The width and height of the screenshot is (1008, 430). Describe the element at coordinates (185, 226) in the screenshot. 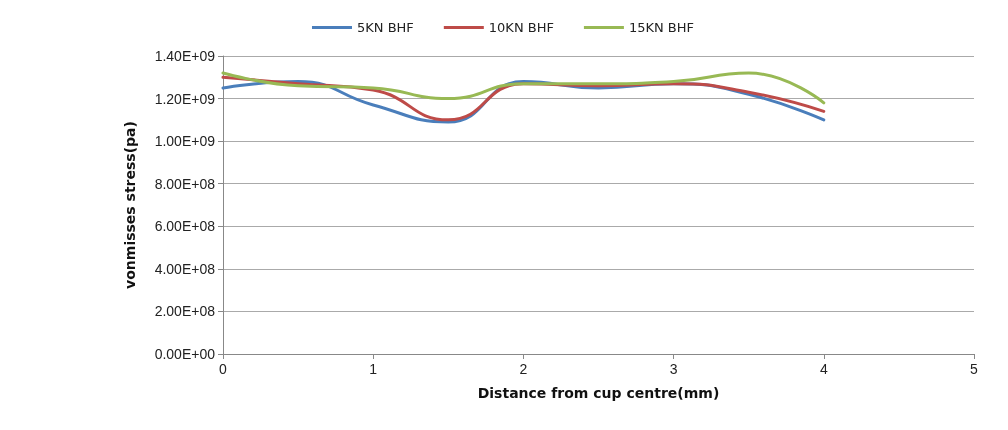

I see `y-tick-label: 6.00E+08` at that location.